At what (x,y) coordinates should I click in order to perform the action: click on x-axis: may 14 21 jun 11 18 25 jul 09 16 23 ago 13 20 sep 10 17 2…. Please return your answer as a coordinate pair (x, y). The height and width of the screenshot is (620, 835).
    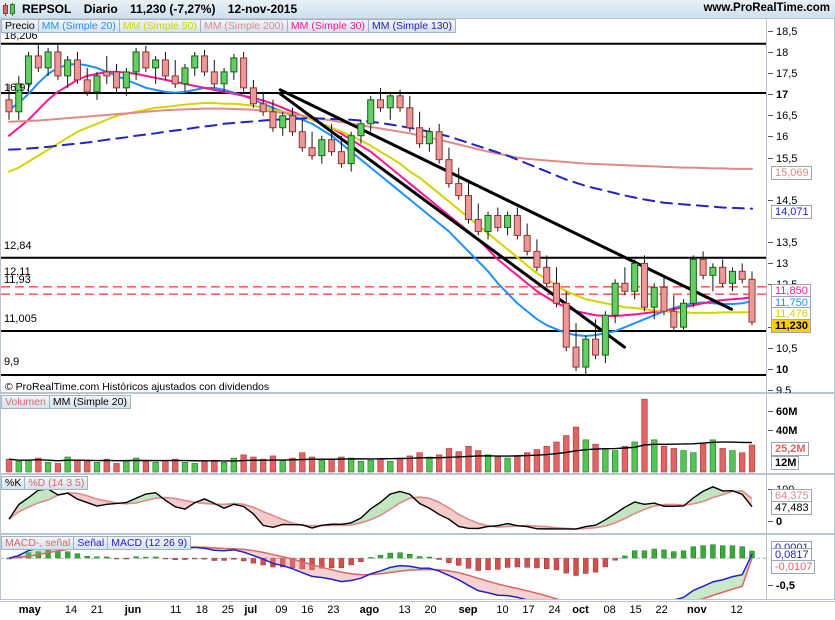
    Looking at the image, I should click on (417, 610).